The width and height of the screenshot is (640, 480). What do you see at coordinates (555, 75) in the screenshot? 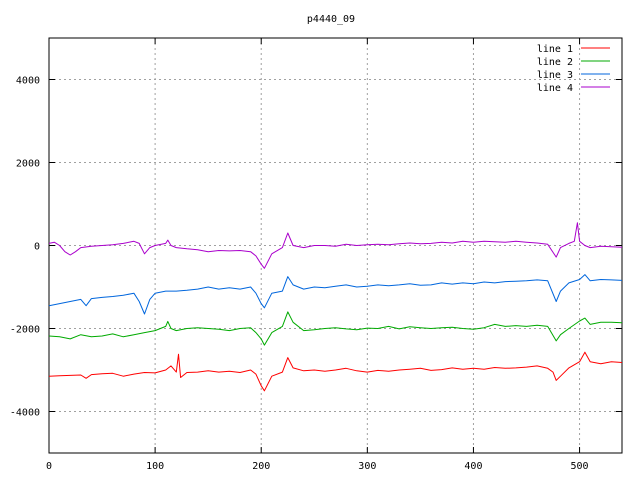
I see `legend-label-3: line 3` at bounding box center [555, 75].